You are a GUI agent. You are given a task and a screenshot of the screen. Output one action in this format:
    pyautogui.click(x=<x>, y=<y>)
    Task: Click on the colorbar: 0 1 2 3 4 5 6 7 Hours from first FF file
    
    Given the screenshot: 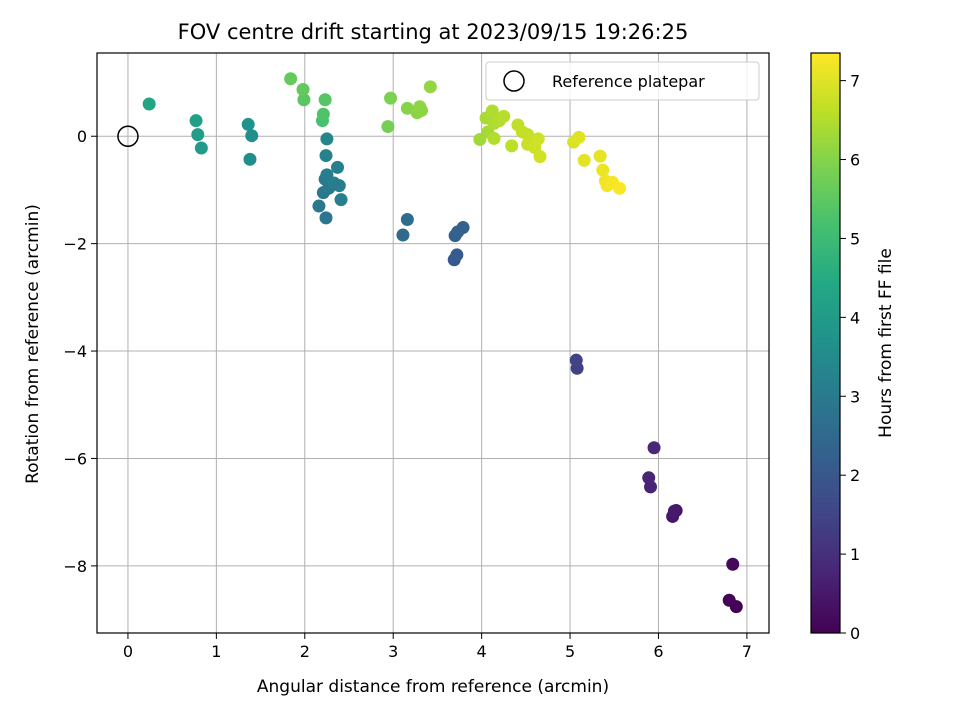 What is the action you would take?
    pyautogui.click(x=853, y=347)
    